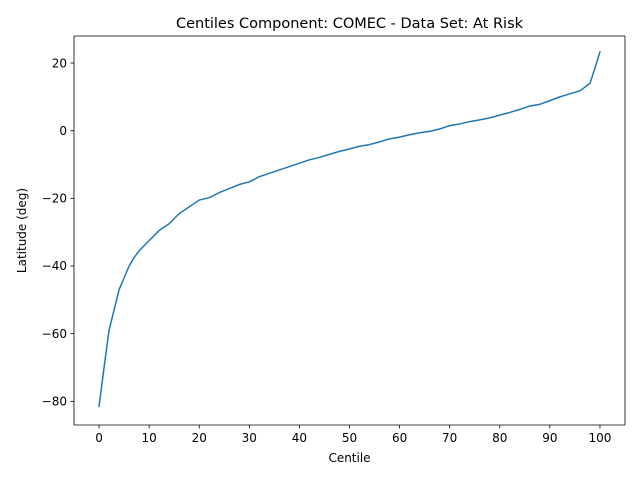 Image resolution: width=640 pixels, height=480 pixels. What do you see at coordinates (199, 438) in the screenshot?
I see `x-tick-label-20: 20` at bounding box center [199, 438].